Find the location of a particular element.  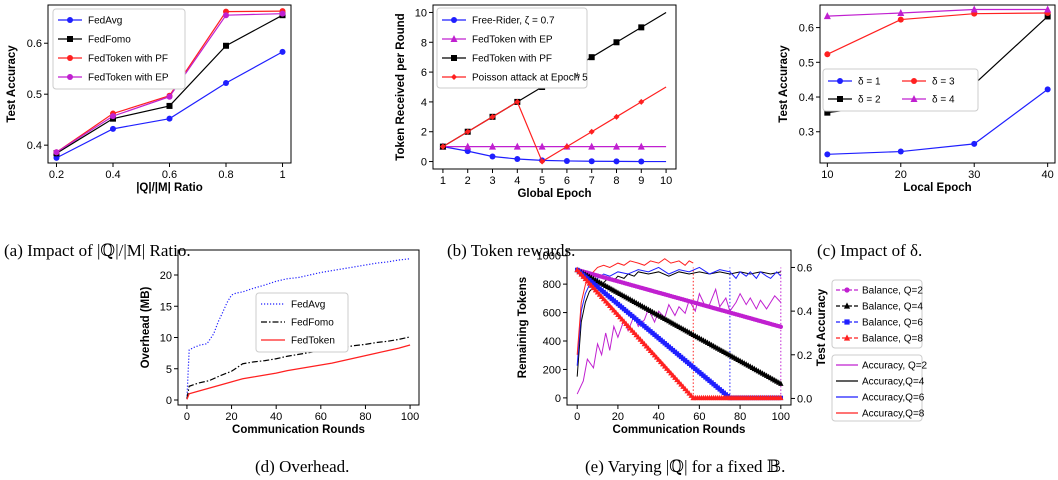

x-tick-label: 9 is located at coordinates (641, 181).